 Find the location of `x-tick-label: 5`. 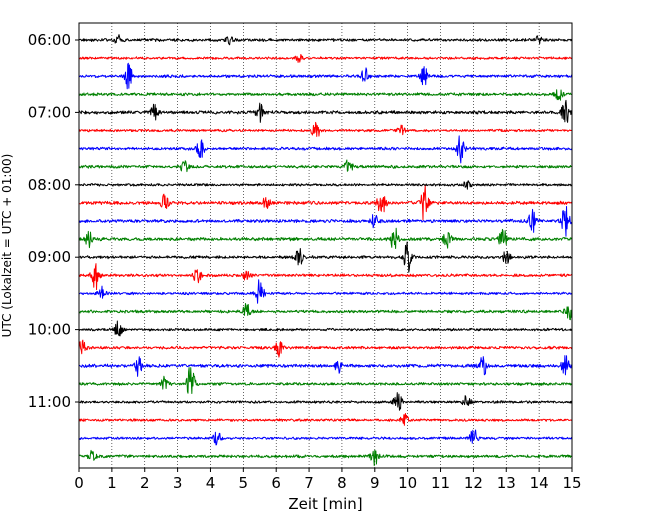

x-tick-label: 5 is located at coordinates (244, 483).